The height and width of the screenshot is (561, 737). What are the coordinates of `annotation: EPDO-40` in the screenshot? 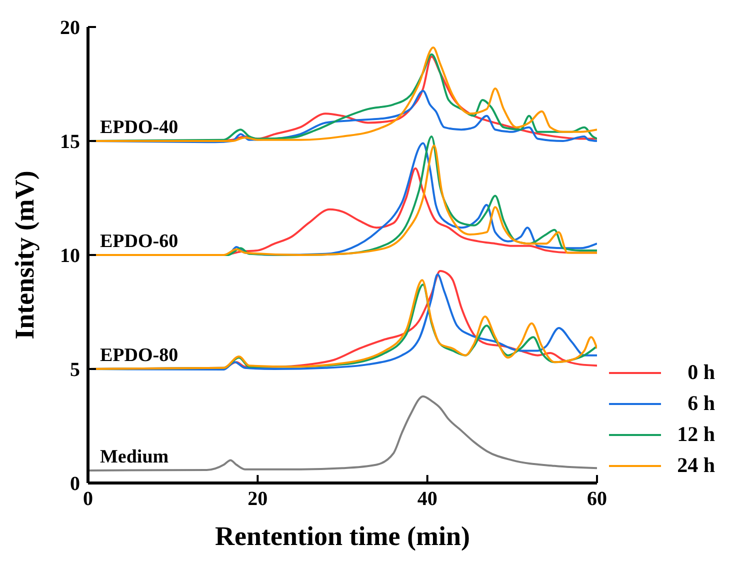 It's located at (139, 127).